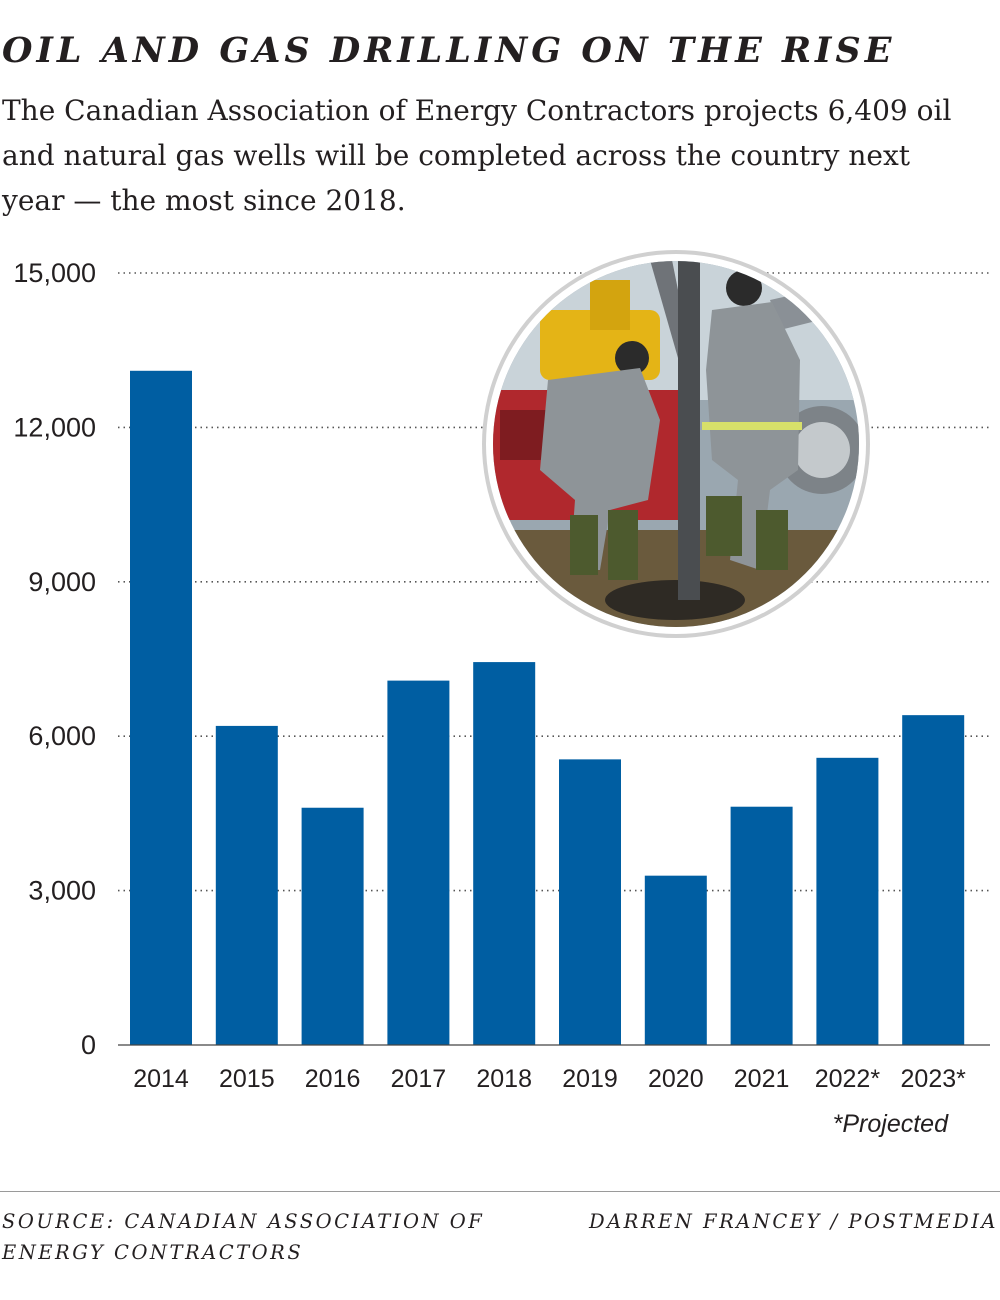 The width and height of the screenshot is (1000, 1300). Describe the element at coordinates (449, 50) in the screenshot. I see `chart-title: OIL AND GAS DRILLING ON THE RISE` at that location.